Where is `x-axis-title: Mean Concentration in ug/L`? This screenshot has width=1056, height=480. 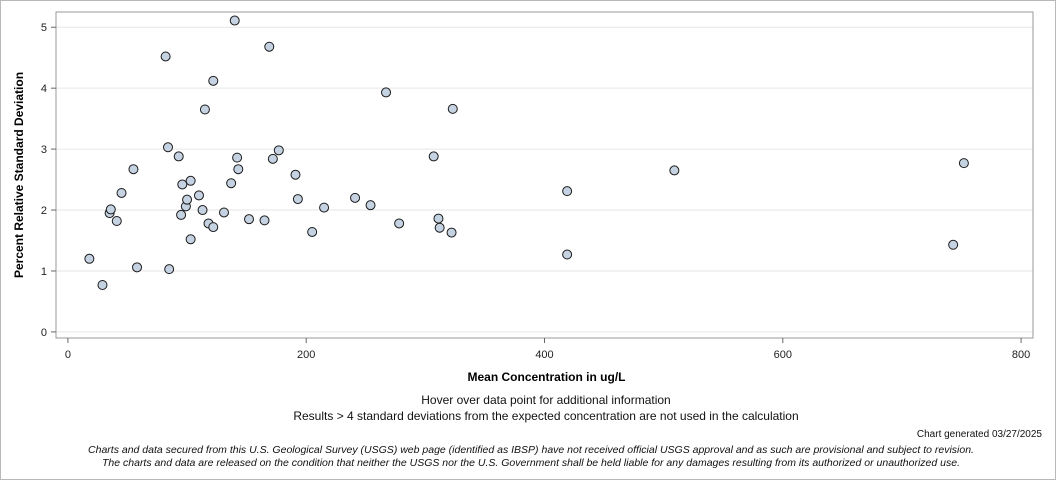 x-axis-title: Mean Concentration in ug/L is located at coordinates (547, 377).